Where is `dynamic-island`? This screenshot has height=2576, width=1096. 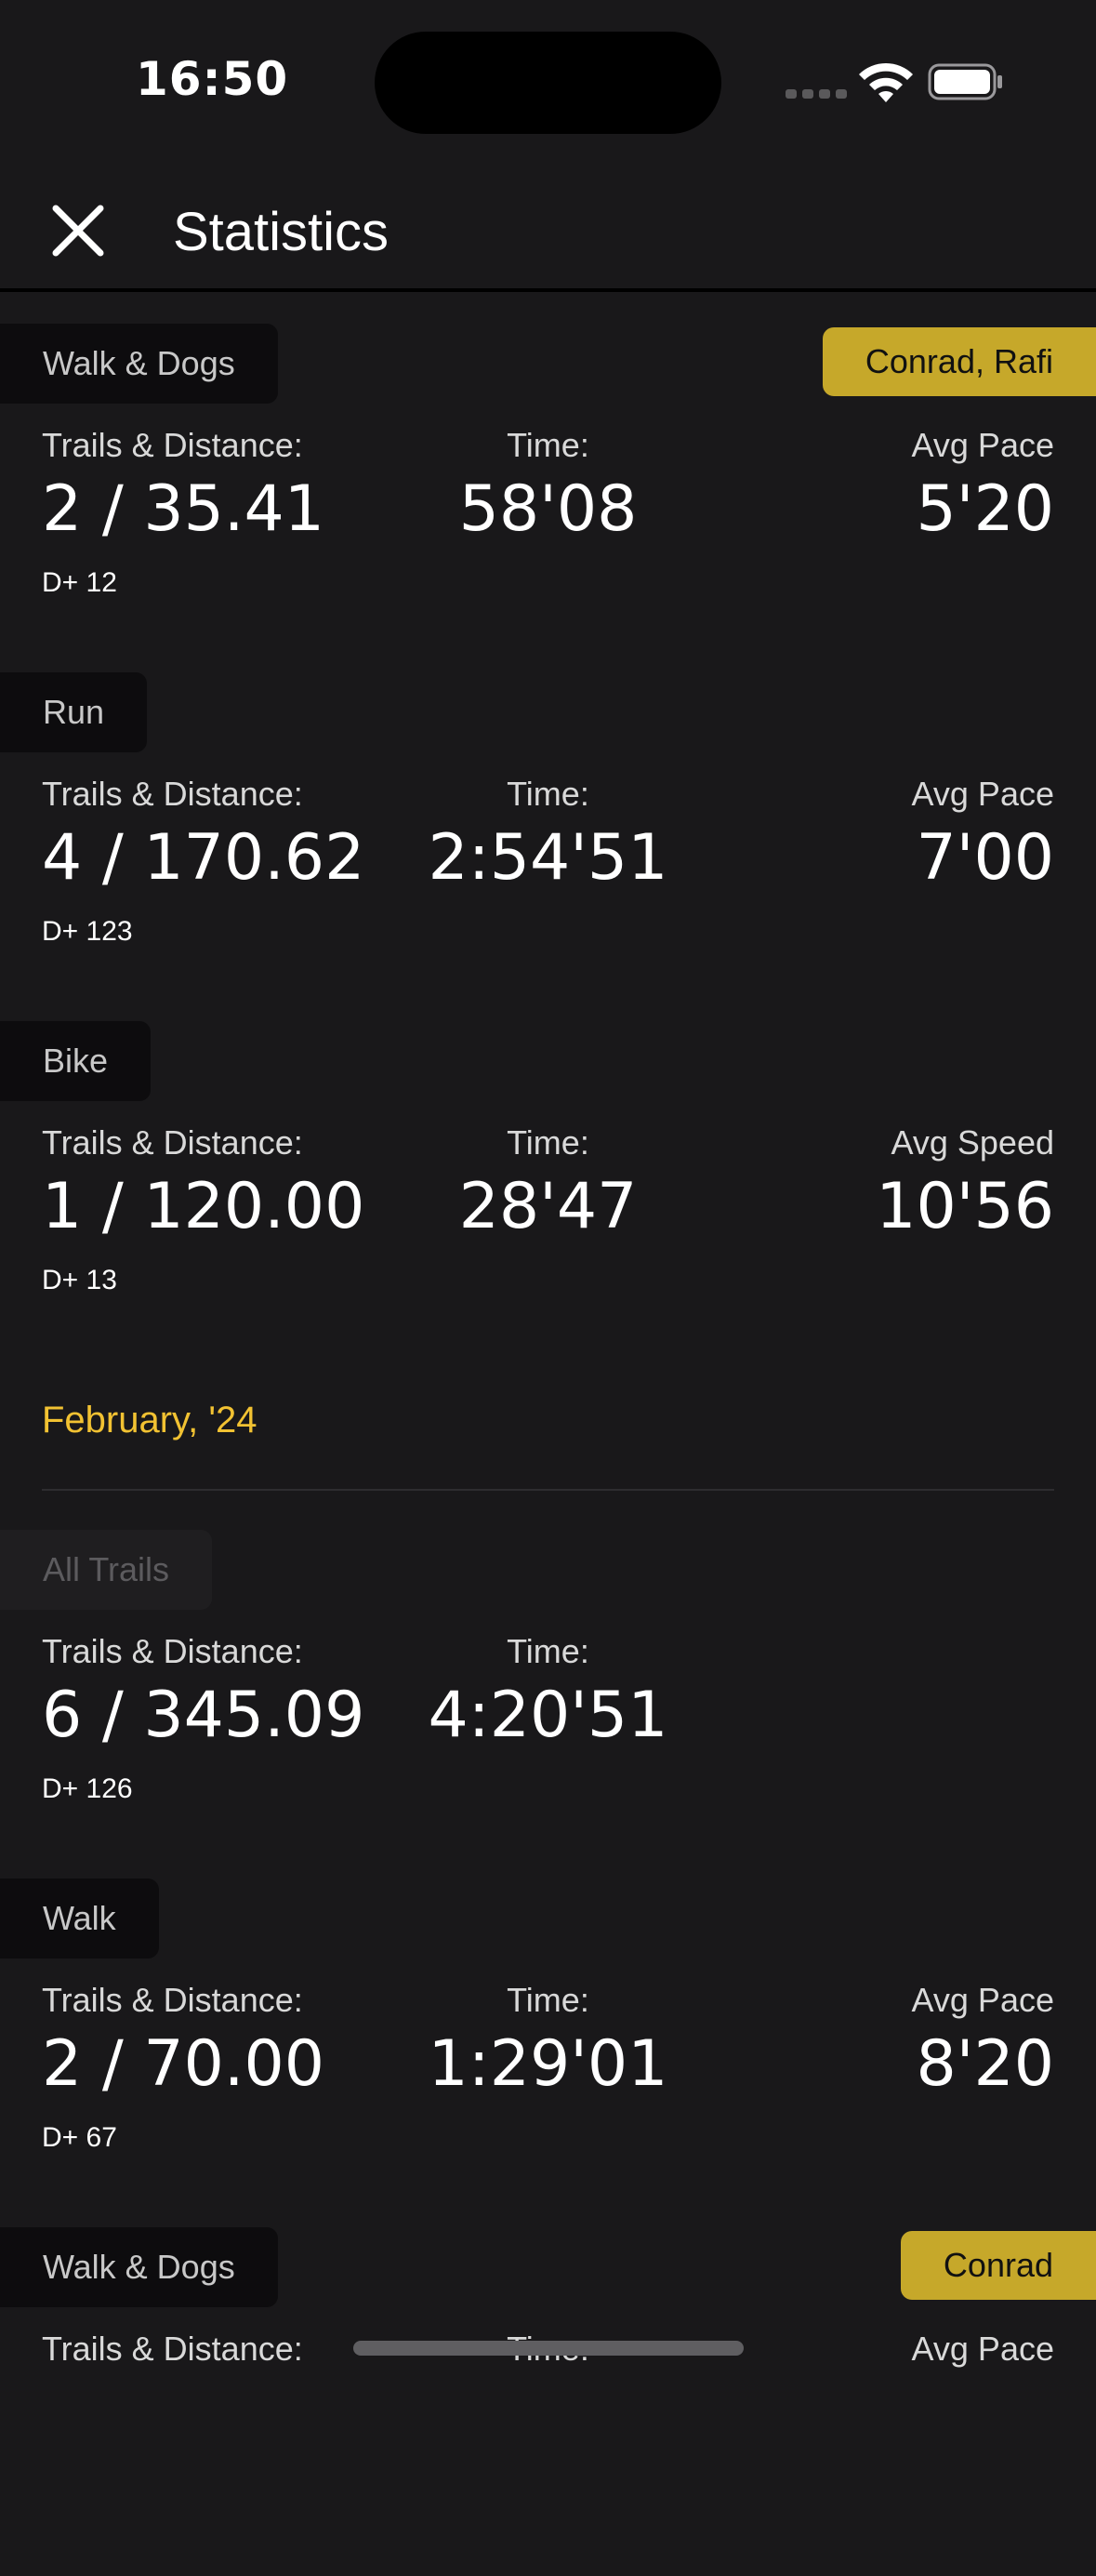 dynamic-island is located at coordinates (548, 83).